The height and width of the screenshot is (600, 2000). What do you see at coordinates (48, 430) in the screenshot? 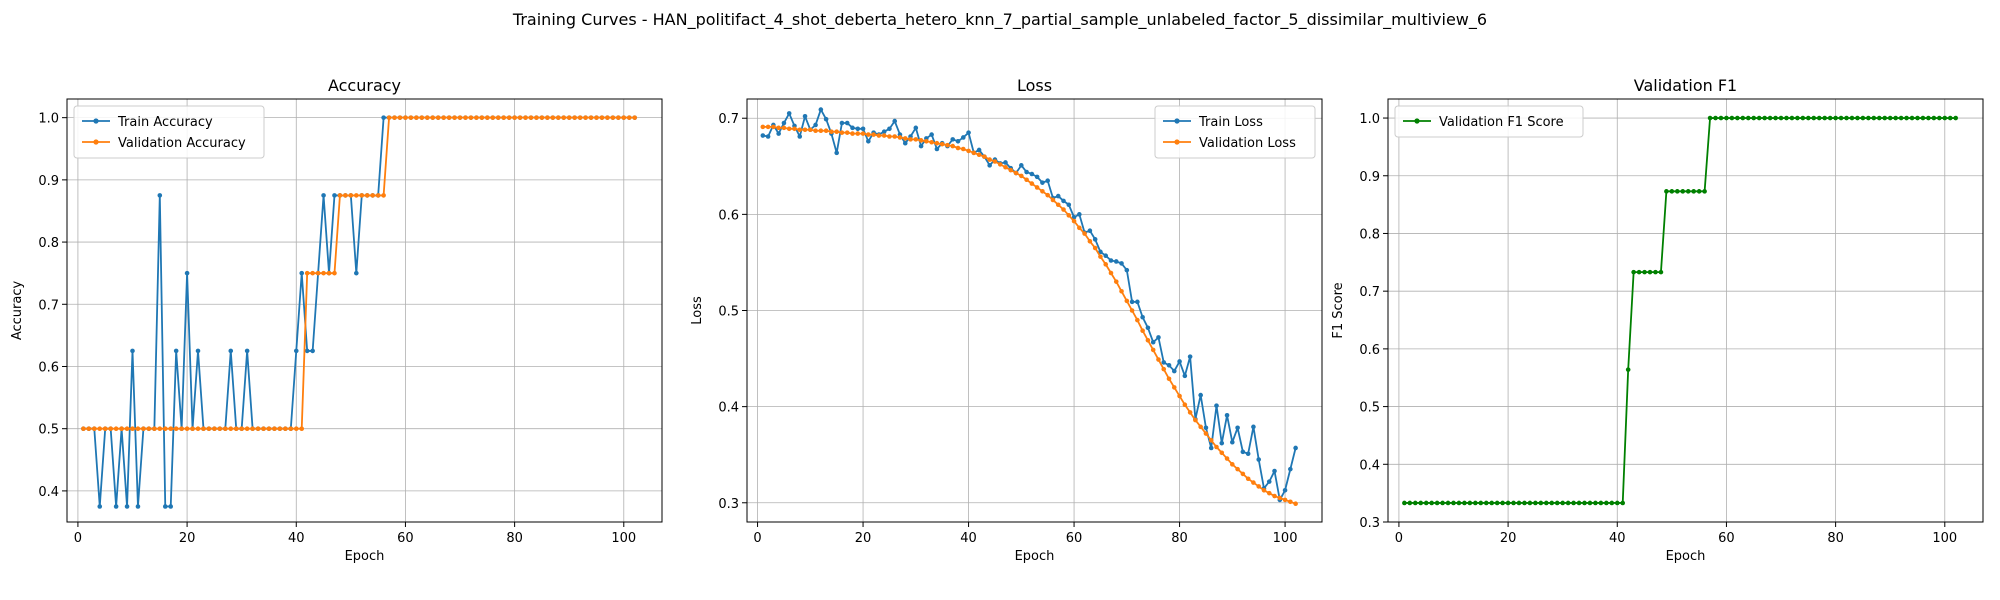
I see `accuracy-y-tick-label: 0.5` at bounding box center [48, 430].